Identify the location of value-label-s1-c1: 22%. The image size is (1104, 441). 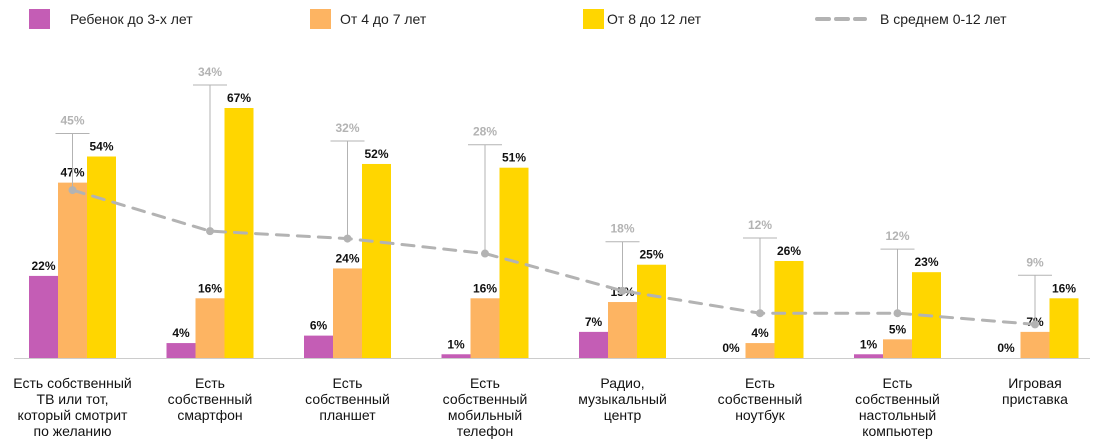
(43, 266).